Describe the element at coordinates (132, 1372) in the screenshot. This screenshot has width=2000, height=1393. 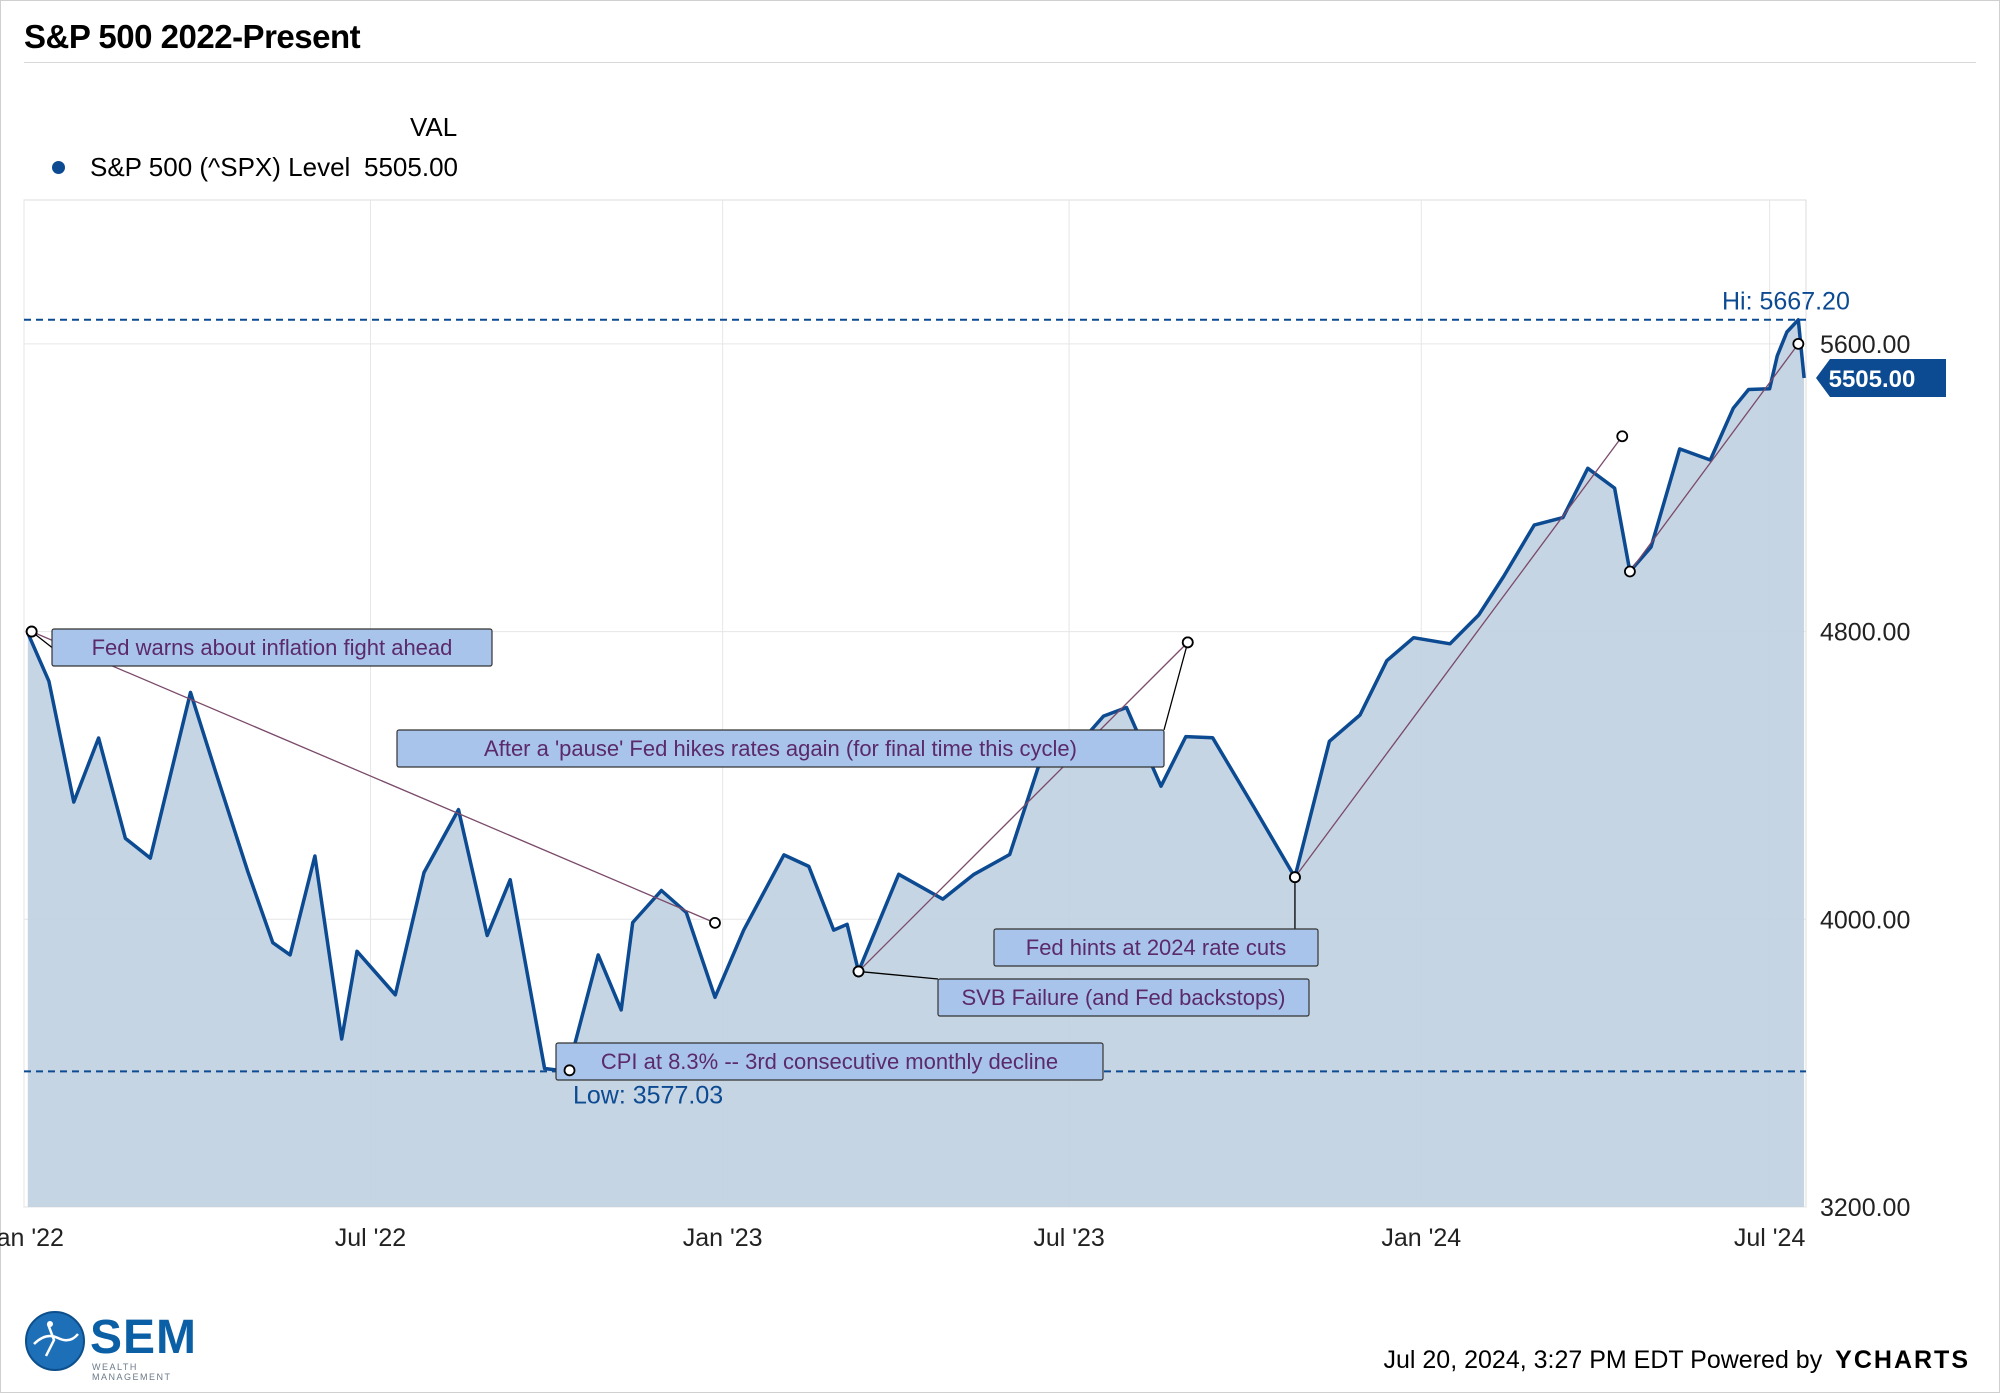
I see `brand-tagline: WEALTH MANAGEMENT` at that location.